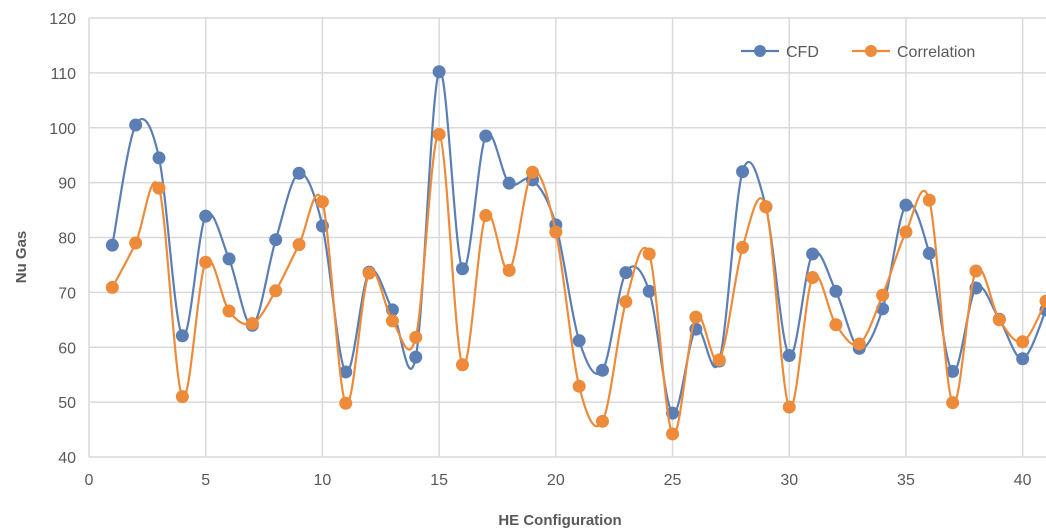  What do you see at coordinates (780, 52) in the screenshot?
I see `legend-item: CFD` at bounding box center [780, 52].